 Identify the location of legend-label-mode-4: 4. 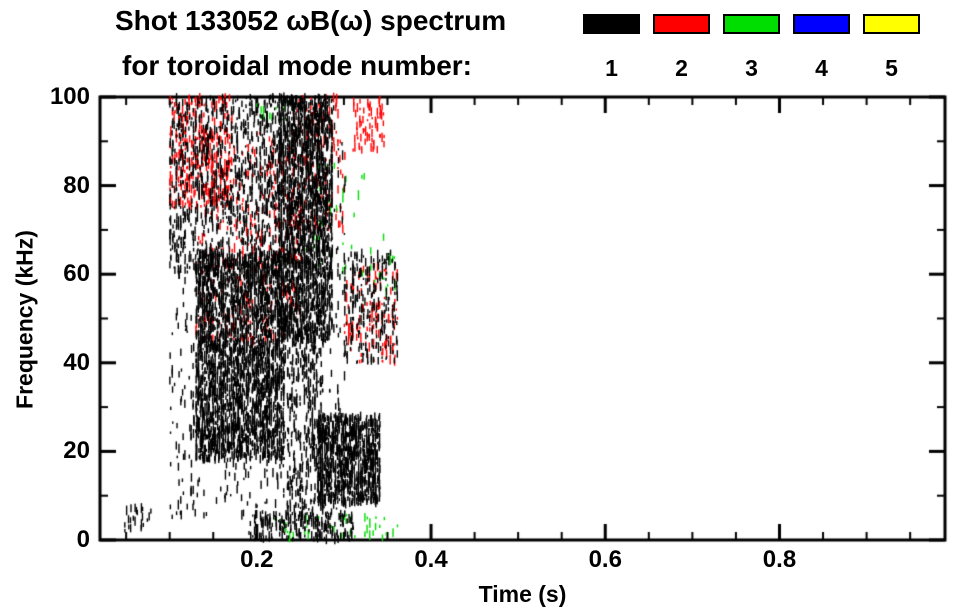
(821, 68).